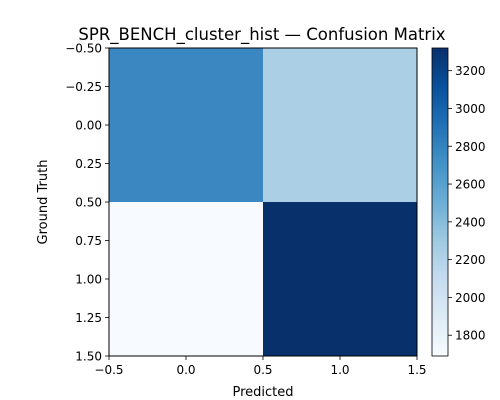  I want to click on colorbar-tick-label: 2800, so click(470, 147).